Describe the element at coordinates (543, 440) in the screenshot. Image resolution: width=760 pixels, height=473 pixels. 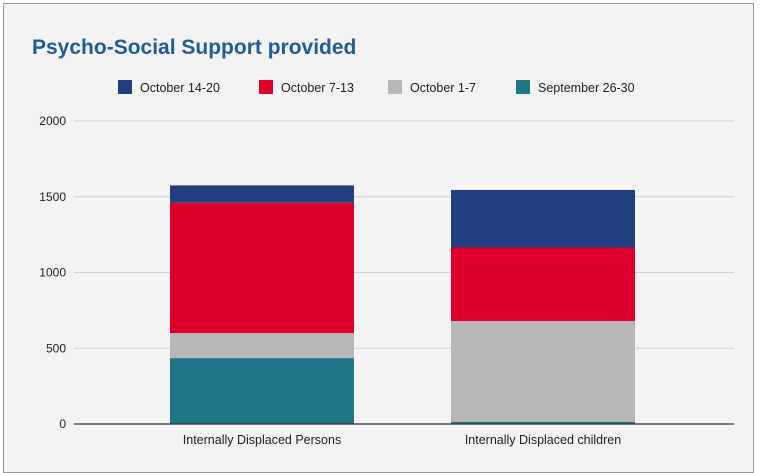
I see `x-tick-label: Internally Displaced children` at that location.